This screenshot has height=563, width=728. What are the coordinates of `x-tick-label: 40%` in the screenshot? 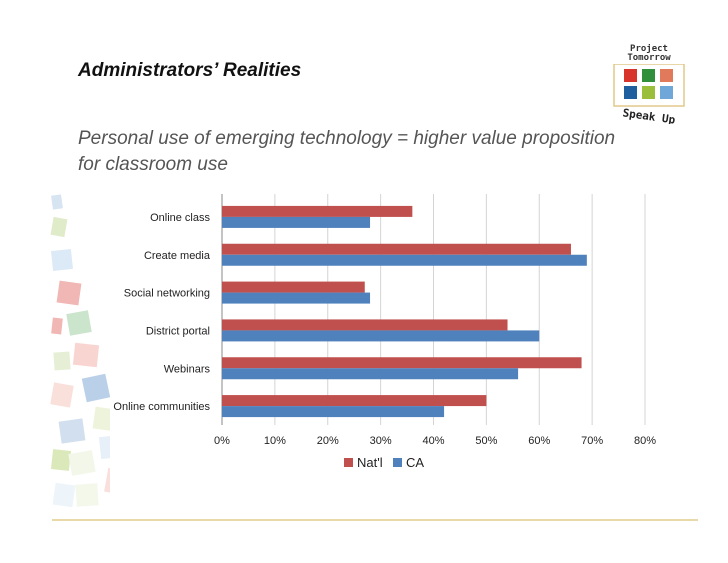 It's located at (433, 441).